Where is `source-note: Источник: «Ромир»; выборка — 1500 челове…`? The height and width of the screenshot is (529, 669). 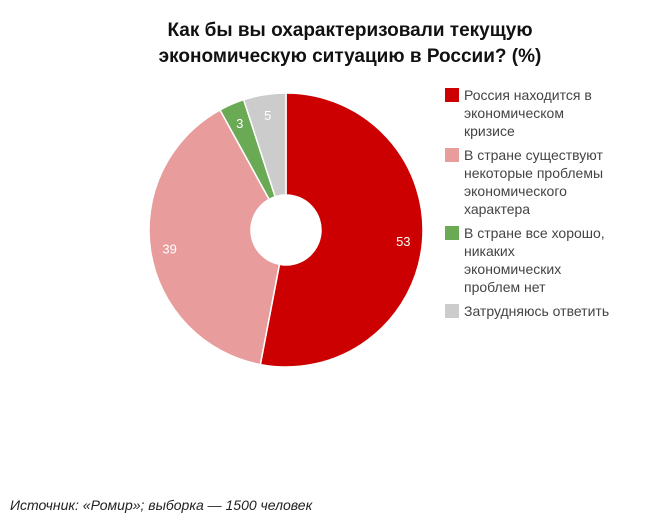
source-note: Источник: «Ромир»; выборка — 1500 челове… is located at coordinates (161, 505).